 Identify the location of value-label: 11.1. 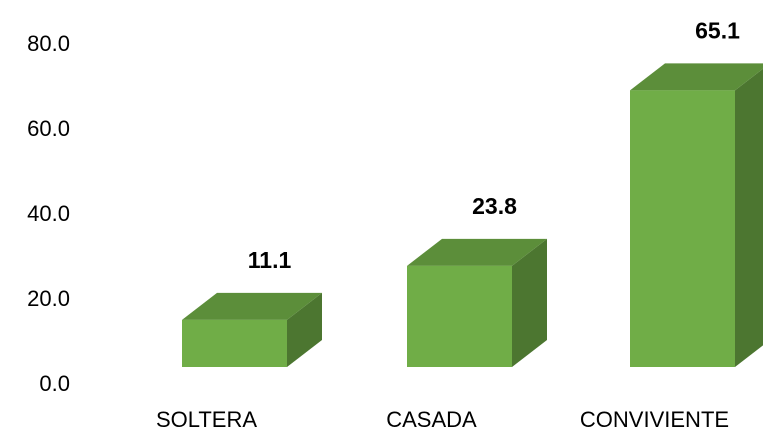
(270, 260).